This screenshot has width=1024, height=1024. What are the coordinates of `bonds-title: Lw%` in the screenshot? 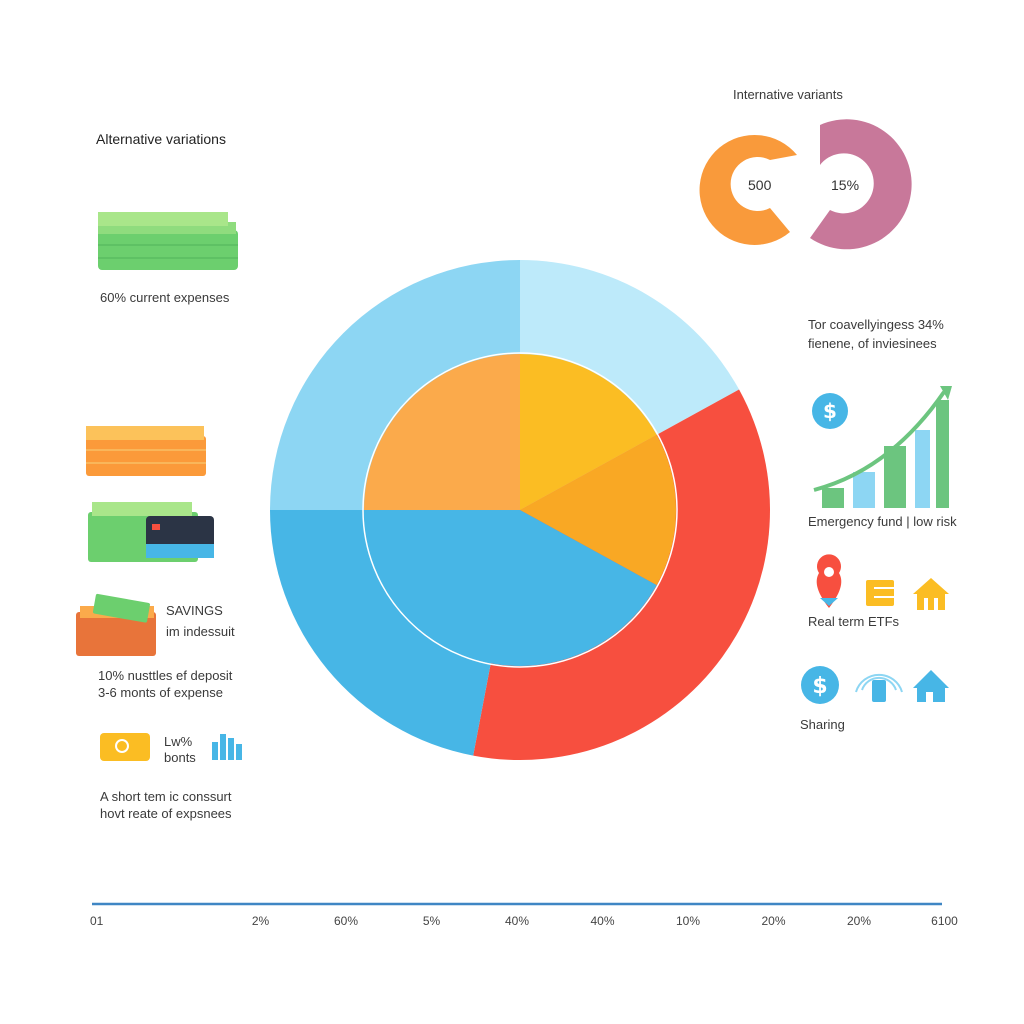 It's located at (178, 741).